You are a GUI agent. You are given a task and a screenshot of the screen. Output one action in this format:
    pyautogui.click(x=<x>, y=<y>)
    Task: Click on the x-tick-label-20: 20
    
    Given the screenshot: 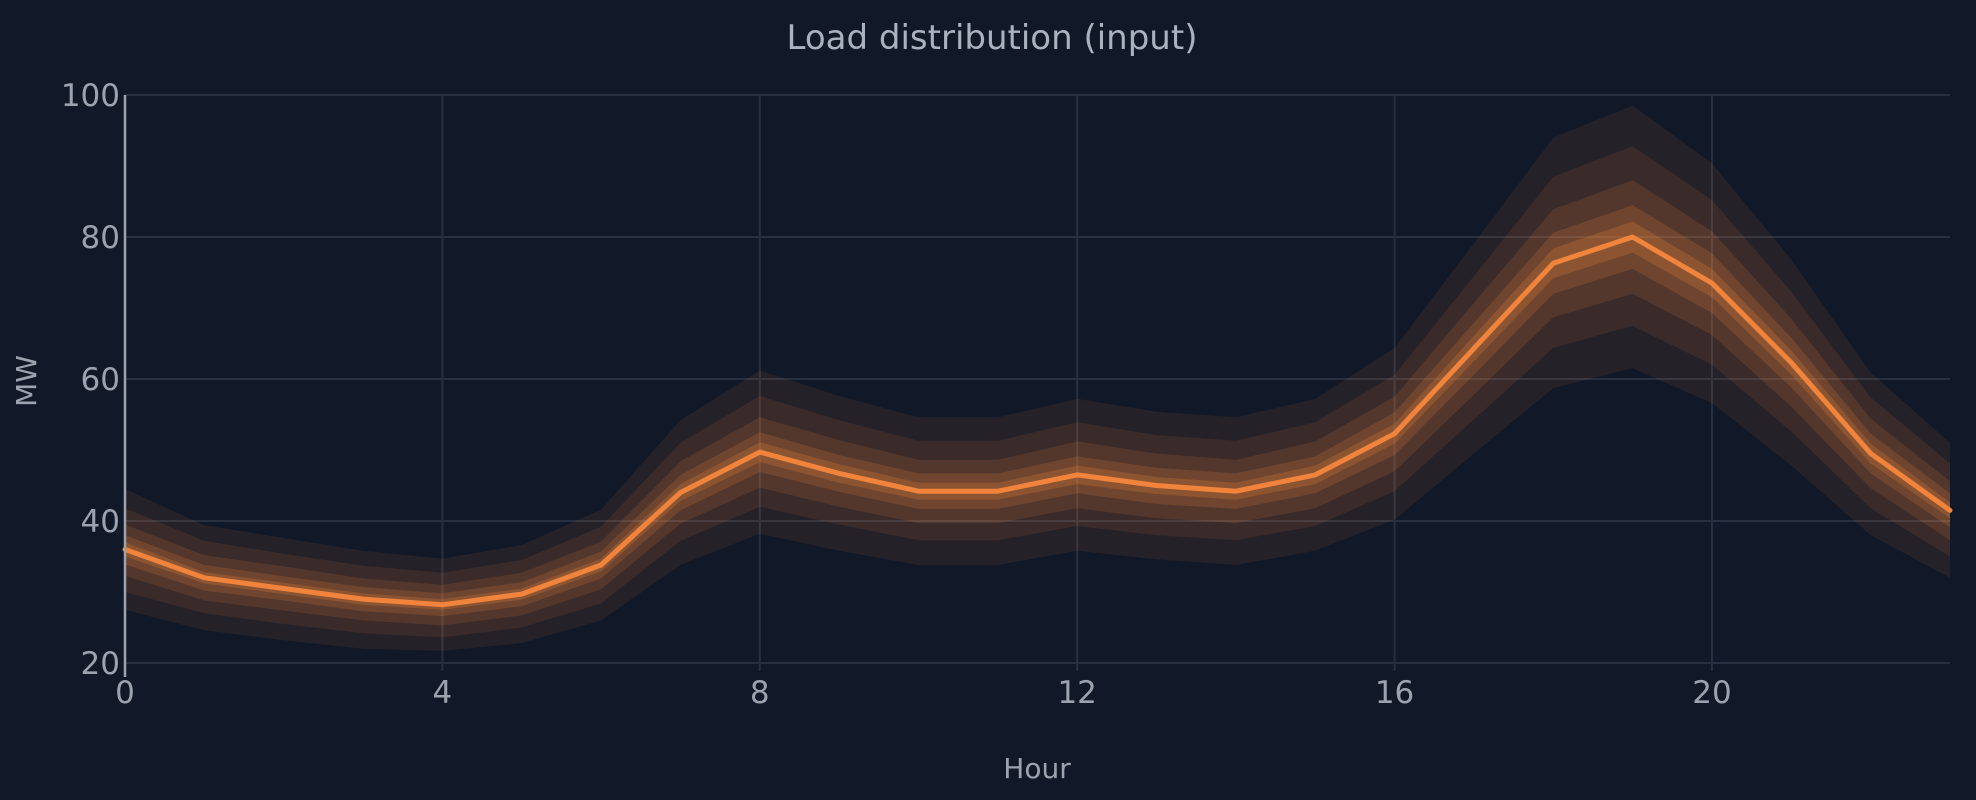 What is the action you would take?
    pyautogui.click(x=1711, y=693)
    